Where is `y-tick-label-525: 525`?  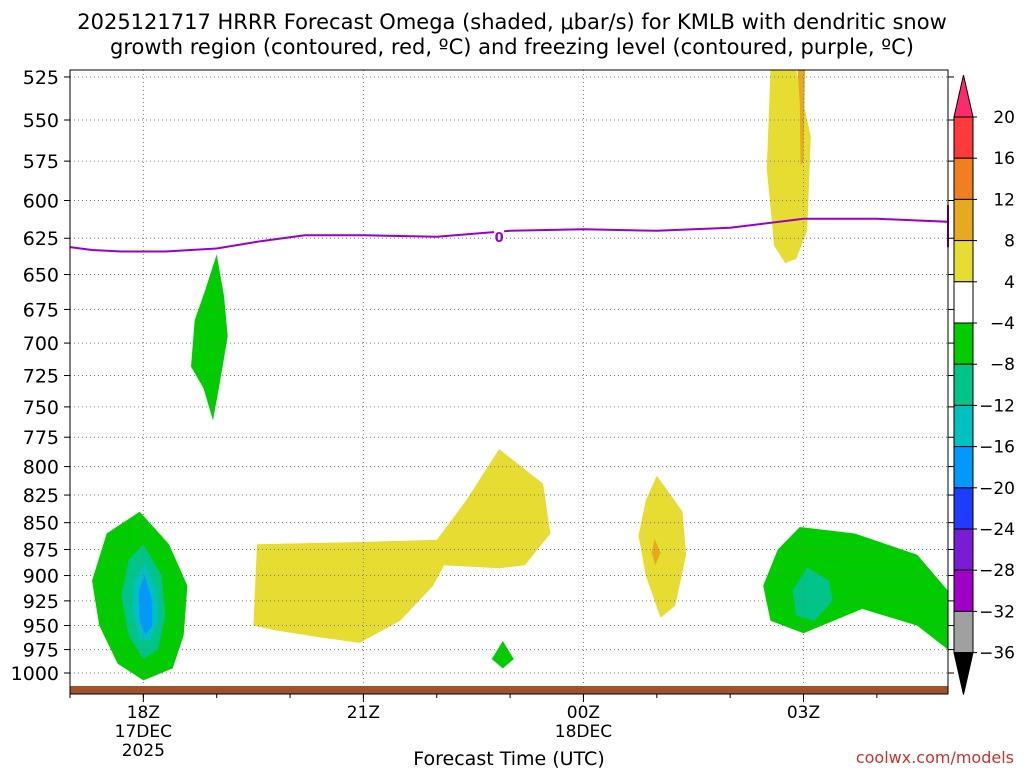
y-tick-label-525: 525 is located at coordinates (41, 78).